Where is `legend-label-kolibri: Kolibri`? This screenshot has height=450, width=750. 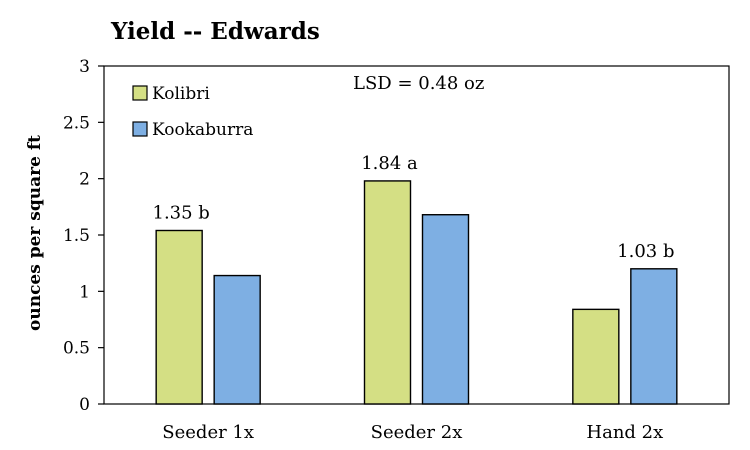
legend-label-kolibri: Kolibri is located at coordinates (181, 94).